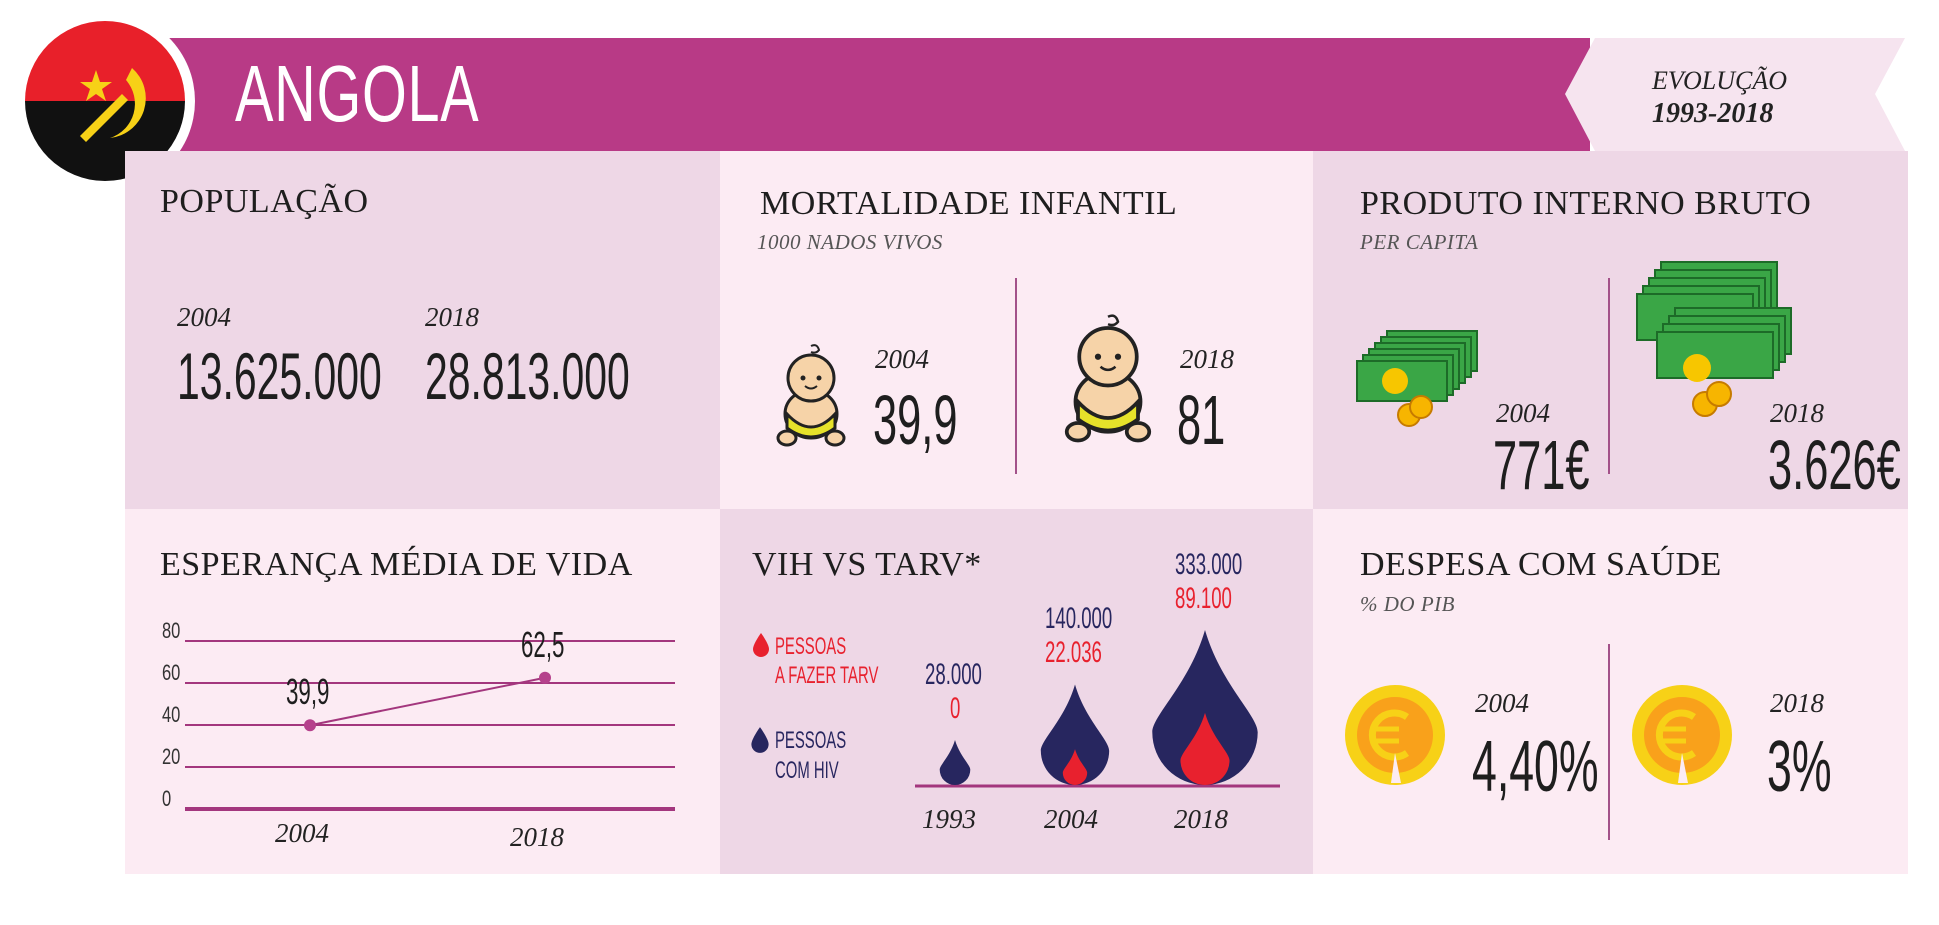  Describe the element at coordinates (827, 675) in the screenshot. I see `legend-tarv-line2: A FAZER TARV` at that location.